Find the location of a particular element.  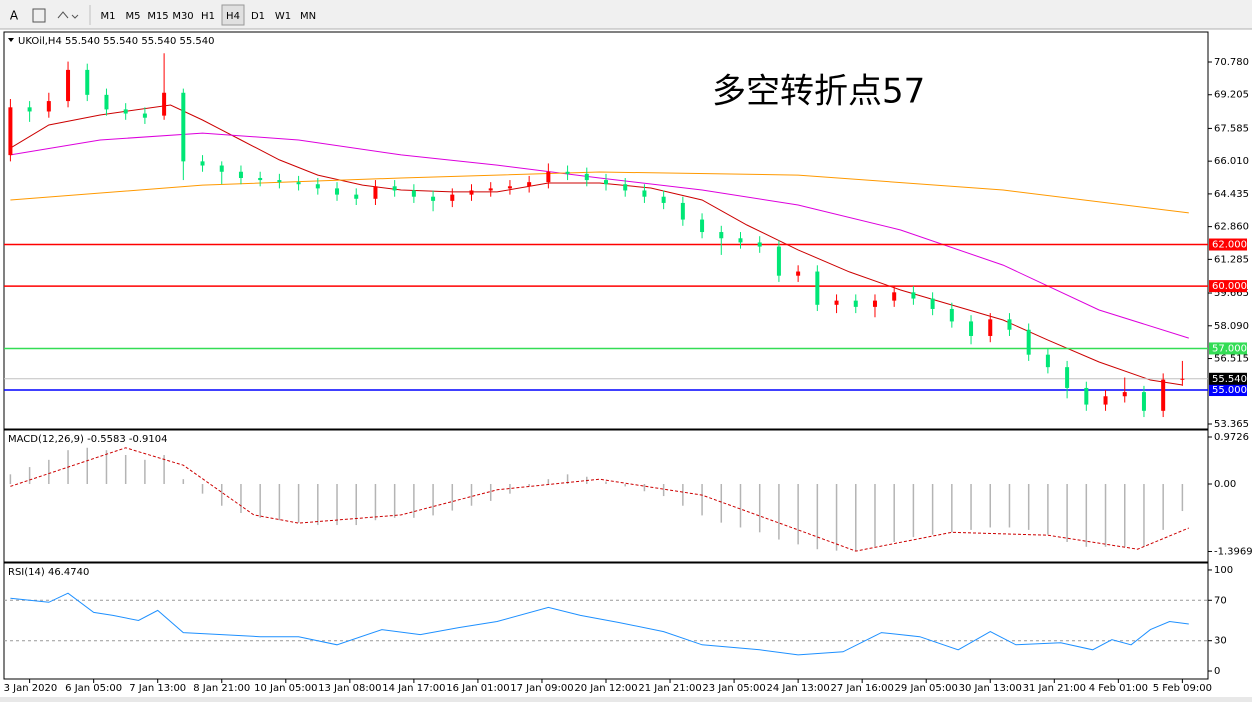

collapse-icon is located at coordinates (11, 40).